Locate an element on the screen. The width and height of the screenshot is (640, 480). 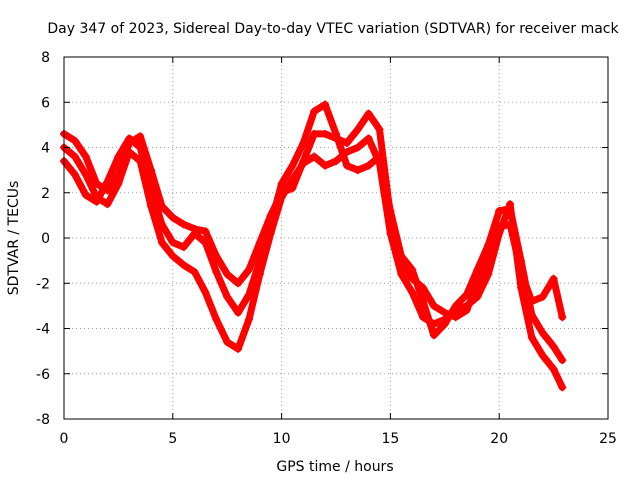
x-tick-label: 0 is located at coordinates (64, 439).